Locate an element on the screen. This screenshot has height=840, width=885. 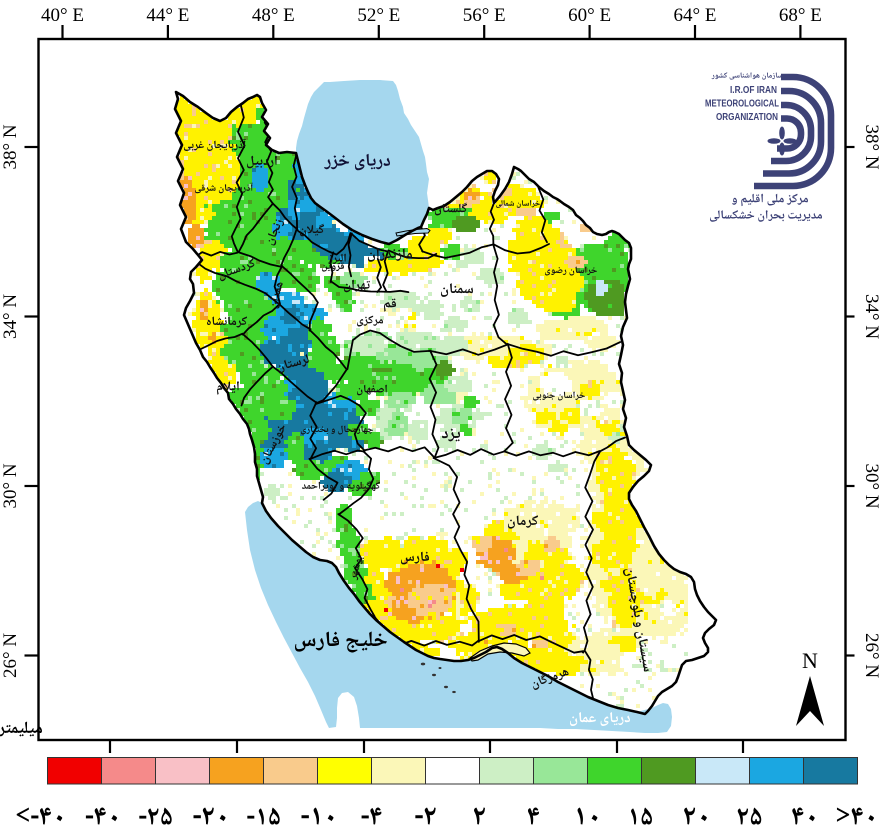
svg-text: METEOROLOGICAL is located at coordinates (742, 104).